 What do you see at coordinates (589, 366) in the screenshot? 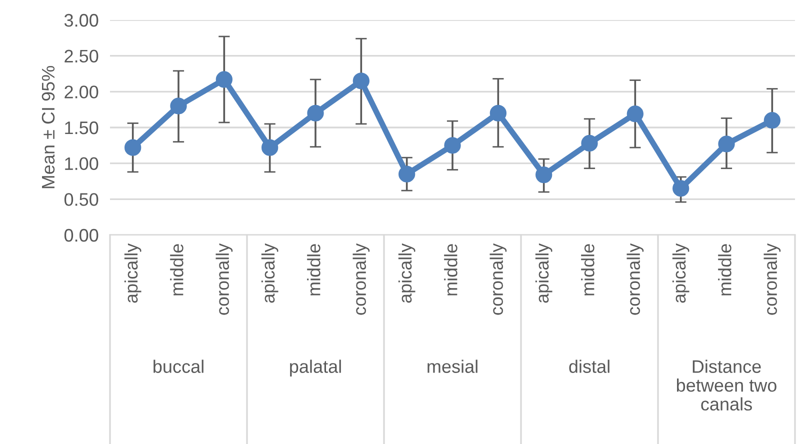
I see `text: distal` at bounding box center [589, 366].